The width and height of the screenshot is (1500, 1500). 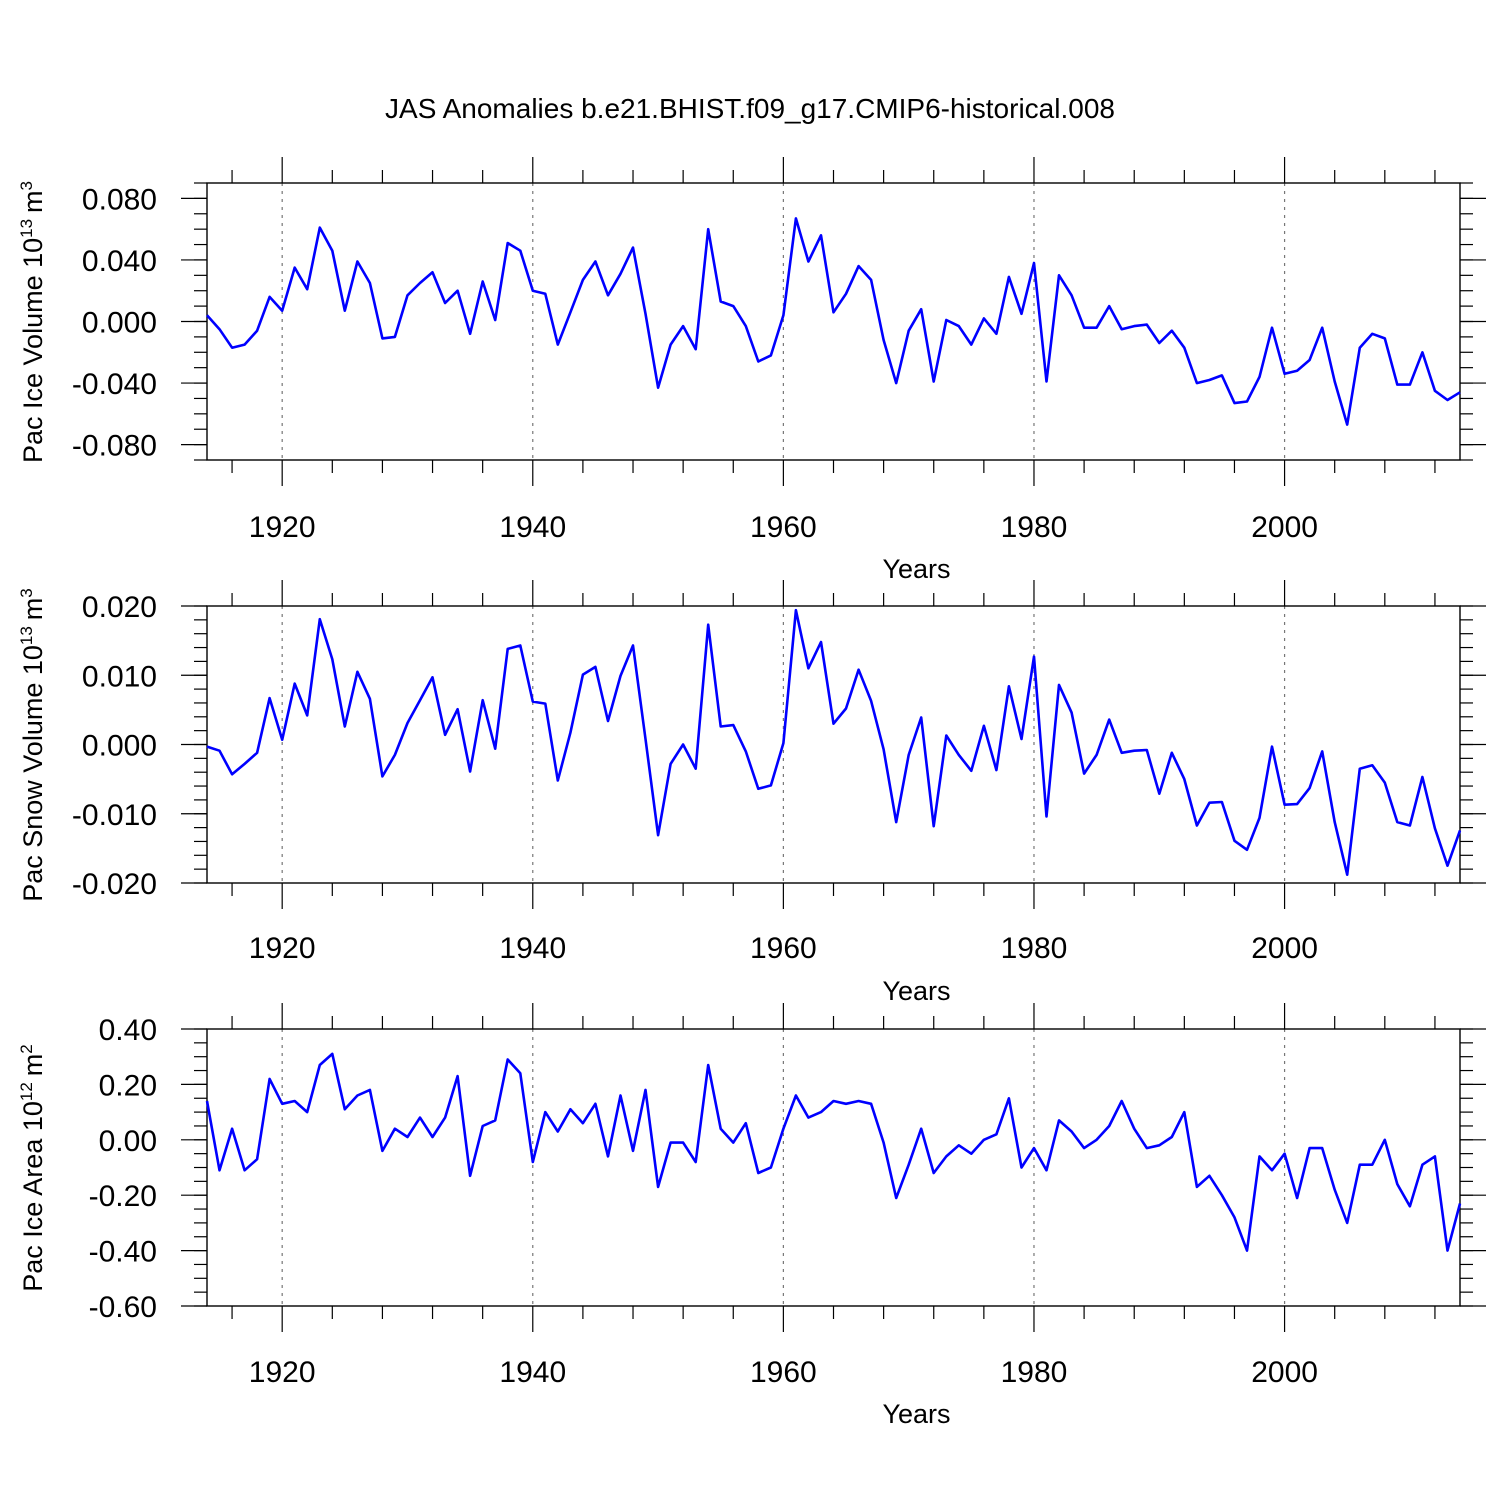 I want to click on y-axis-title-unit-exponent: 2, so click(x=26, y=1048).